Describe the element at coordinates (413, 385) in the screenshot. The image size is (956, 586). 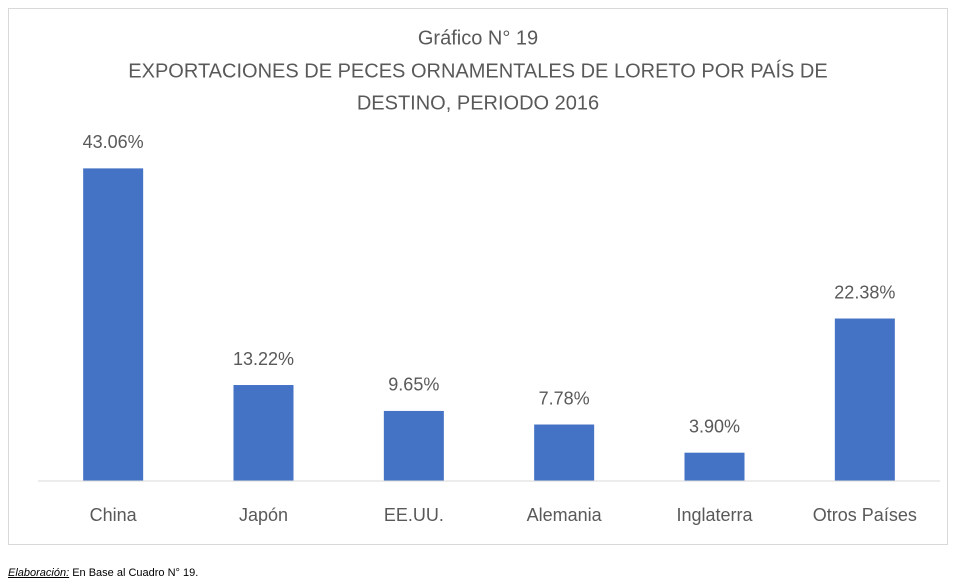
I see `data-label: 9.65%` at that location.